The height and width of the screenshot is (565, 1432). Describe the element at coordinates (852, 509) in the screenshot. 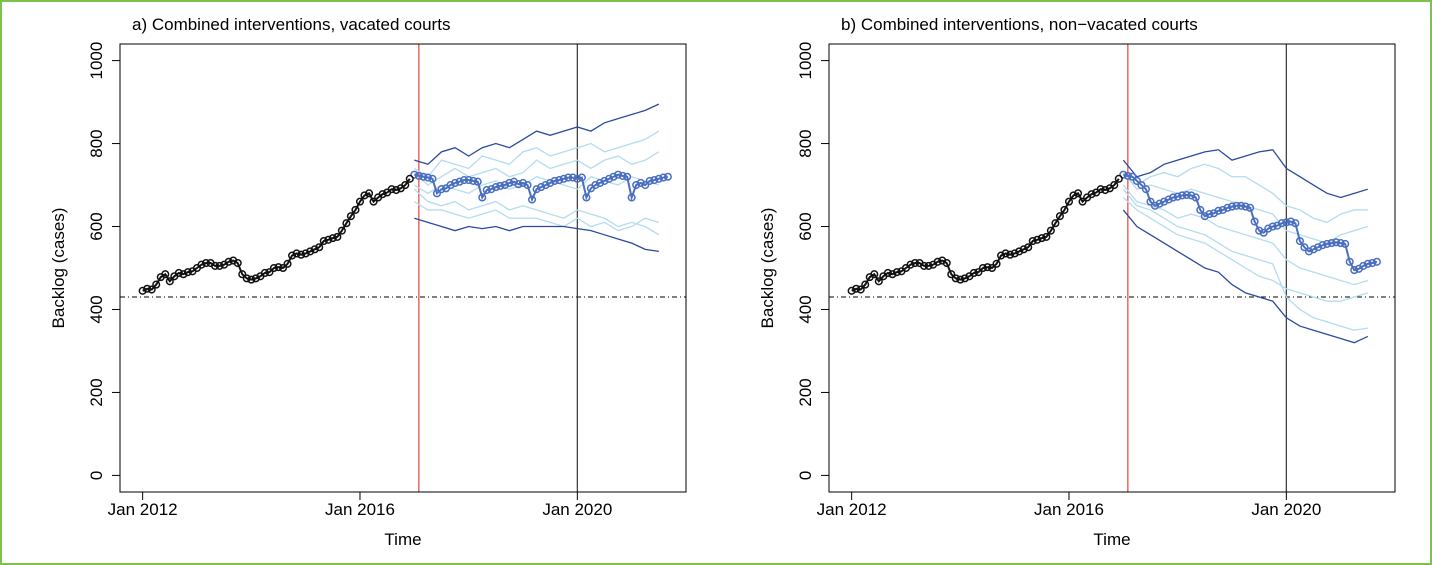

I see `x-tick-label: Jan 2012` at that location.